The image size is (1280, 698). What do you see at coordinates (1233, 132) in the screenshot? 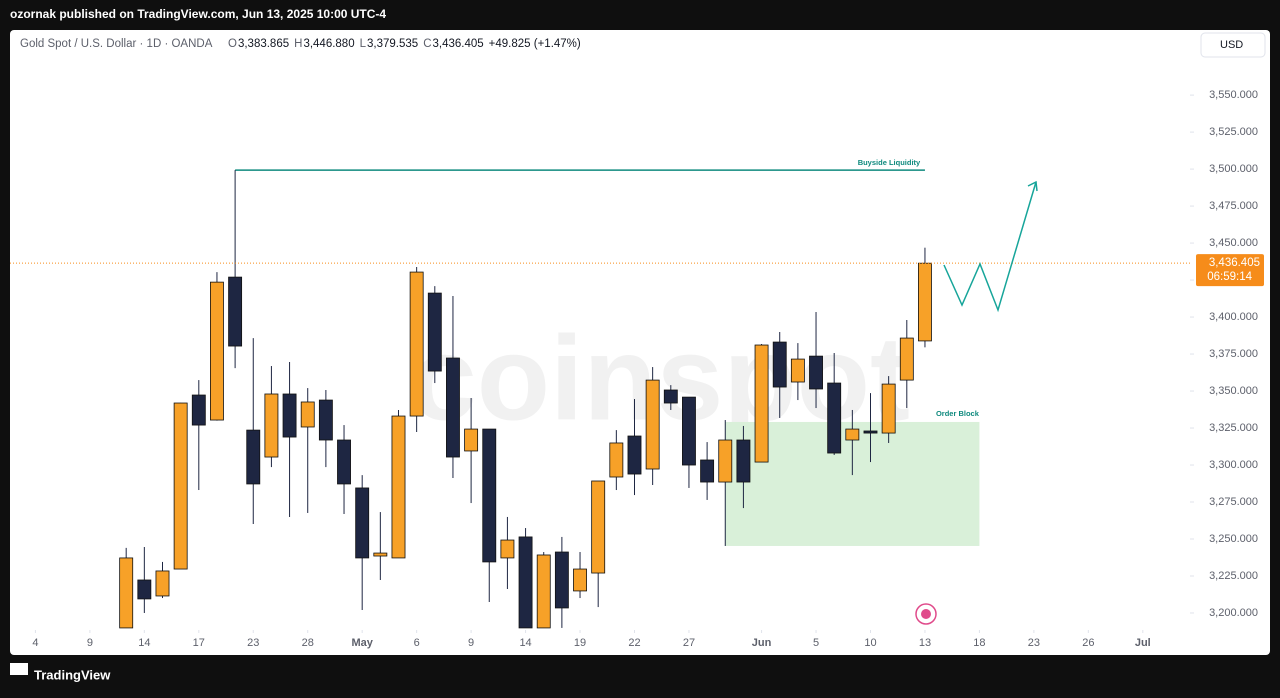
I see `y-tick-label: 3,525.000` at bounding box center [1233, 132].